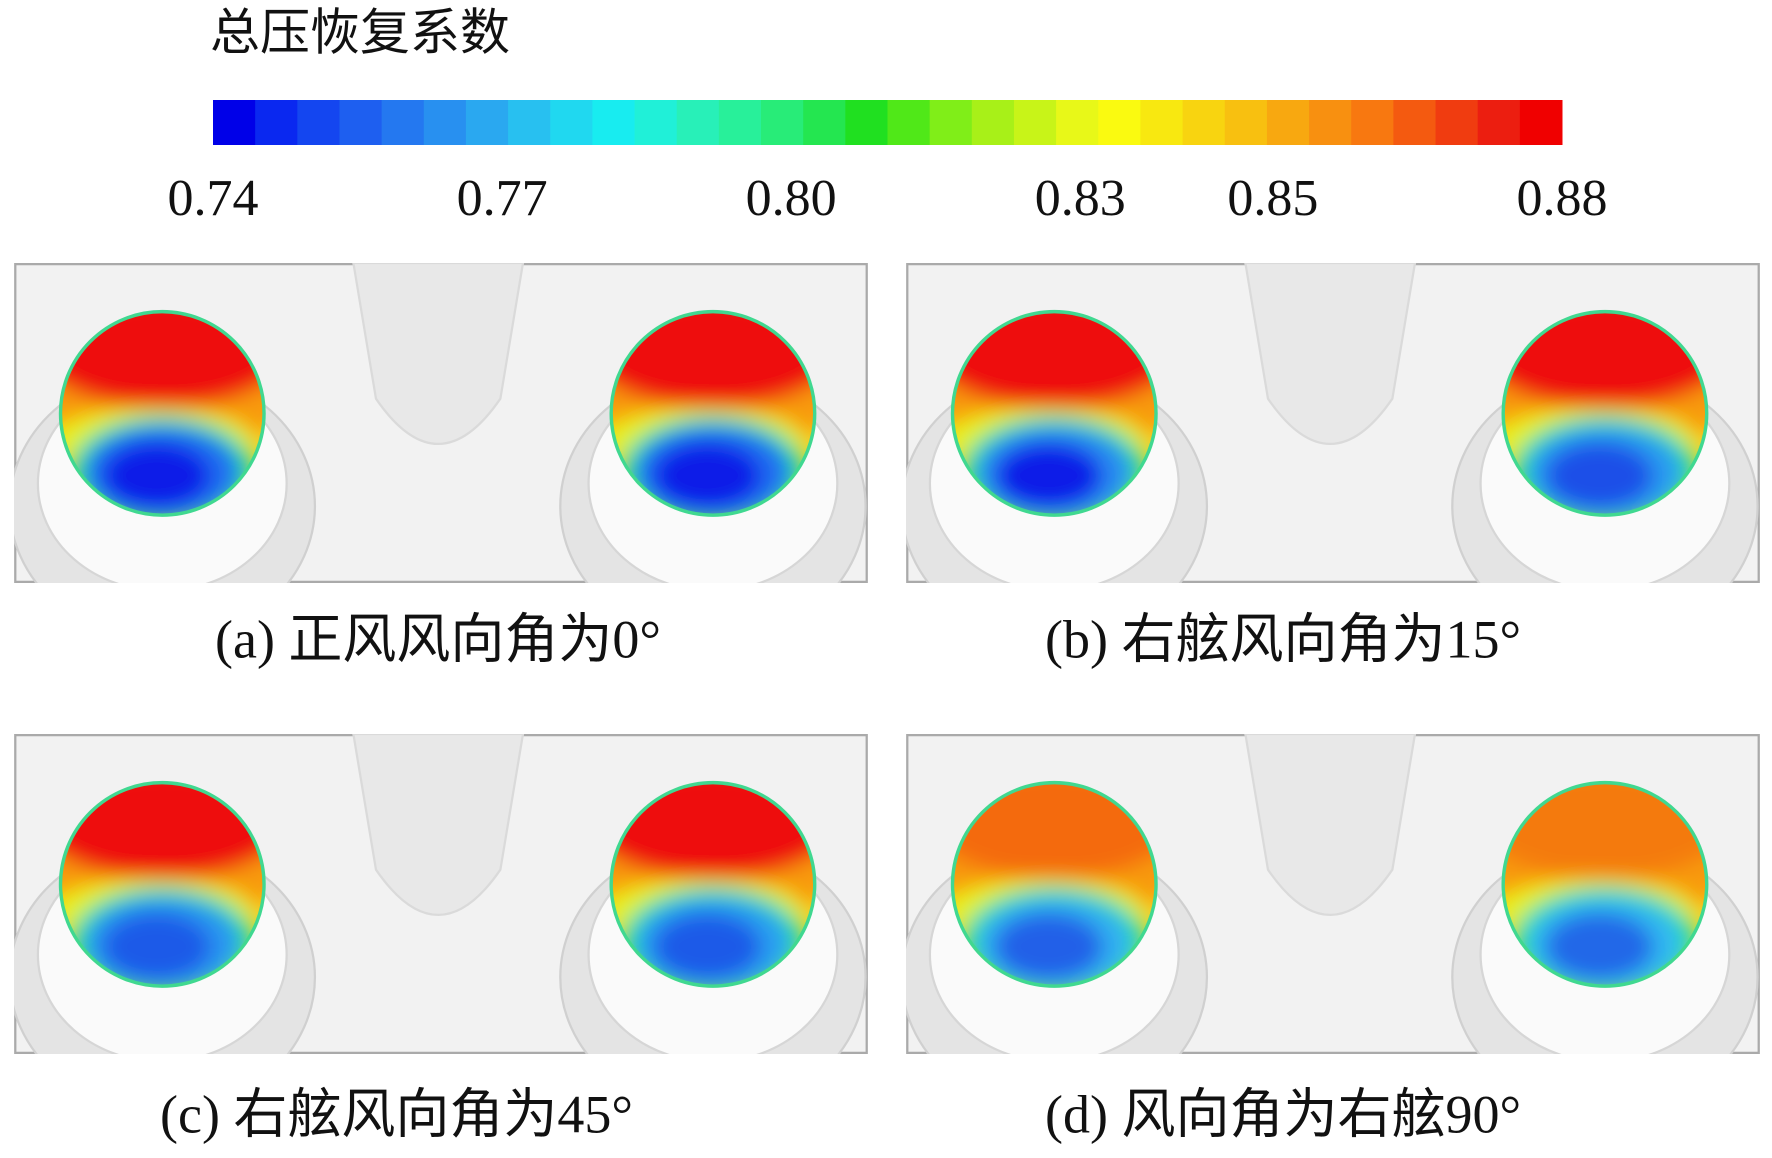  What do you see at coordinates (1283, 639) in the screenshot?
I see `panel-caption: (b) 右舷风向角为15°` at bounding box center [1283, 639].